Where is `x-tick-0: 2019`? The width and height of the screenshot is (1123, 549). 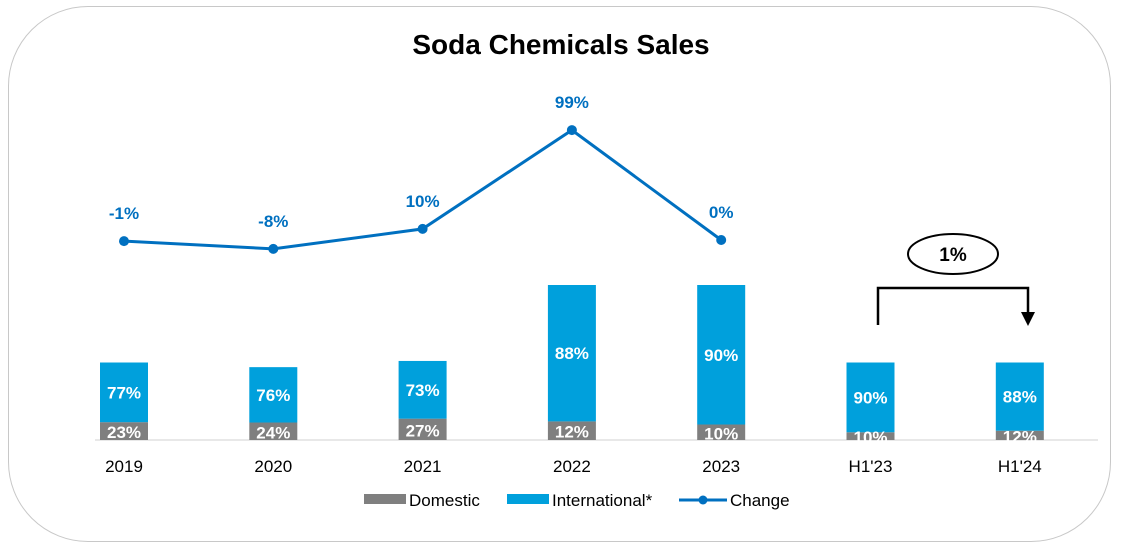
x-tick-0: 2019 is located at coordinates (124, 466).